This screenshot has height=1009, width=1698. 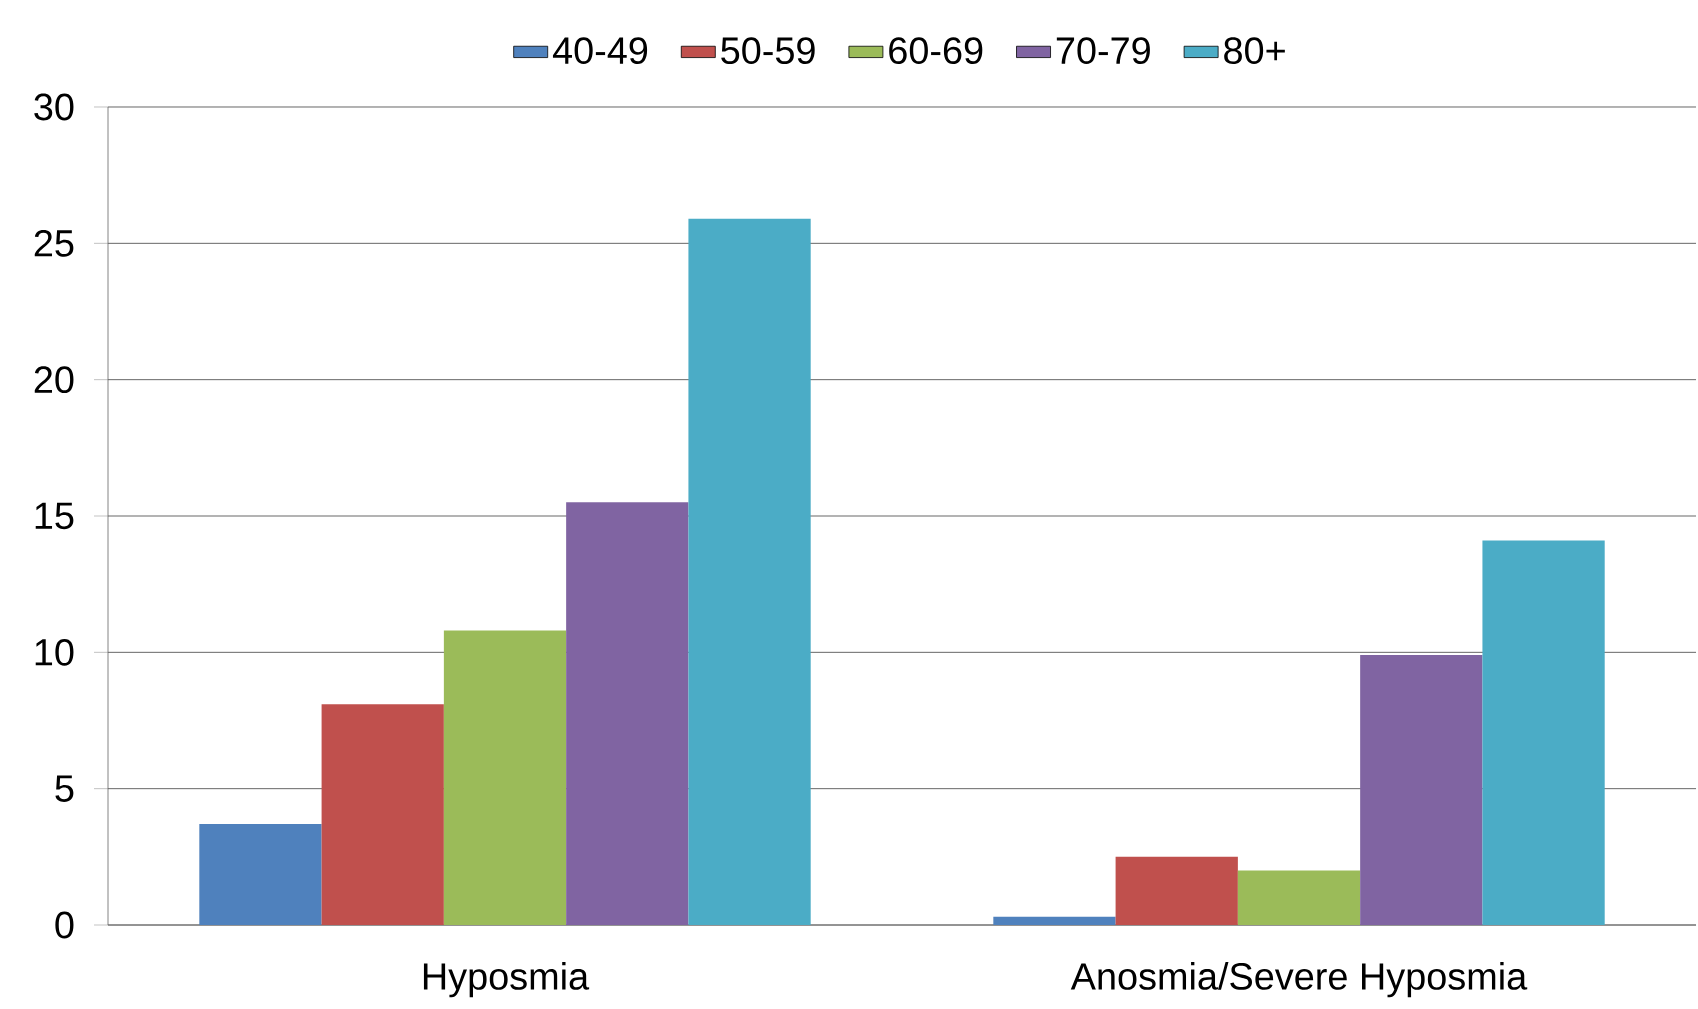 I want to click on y-tick-label: 25, so click(x=54, y=243).